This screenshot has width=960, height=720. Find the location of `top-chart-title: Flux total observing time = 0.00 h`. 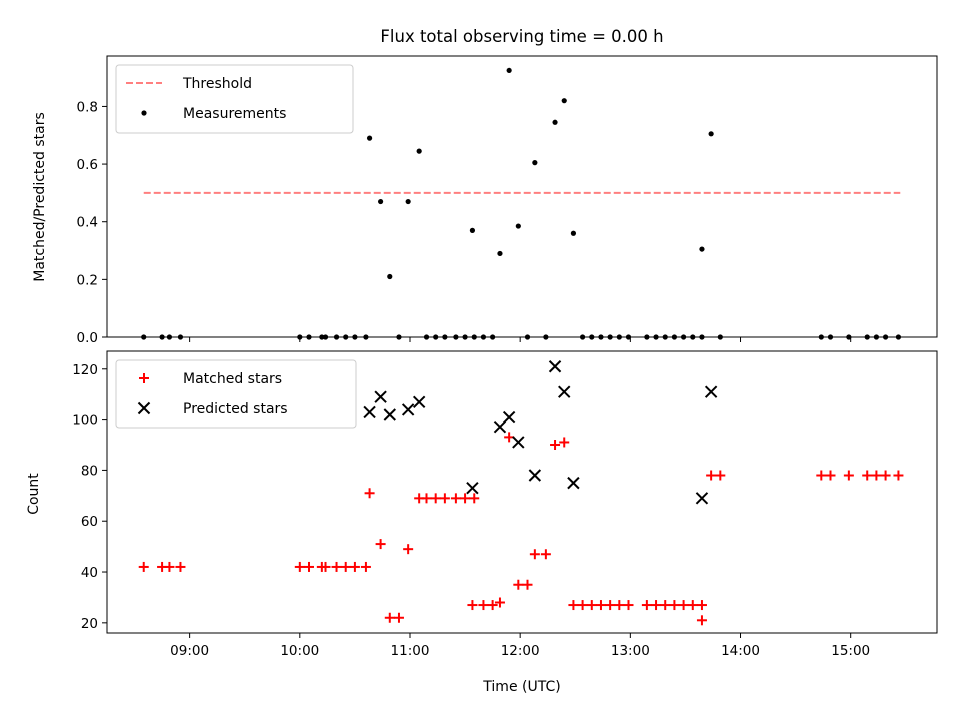

top-chart-title: Flux total observing time = 0.00 h is located at coordinates (521, 36).